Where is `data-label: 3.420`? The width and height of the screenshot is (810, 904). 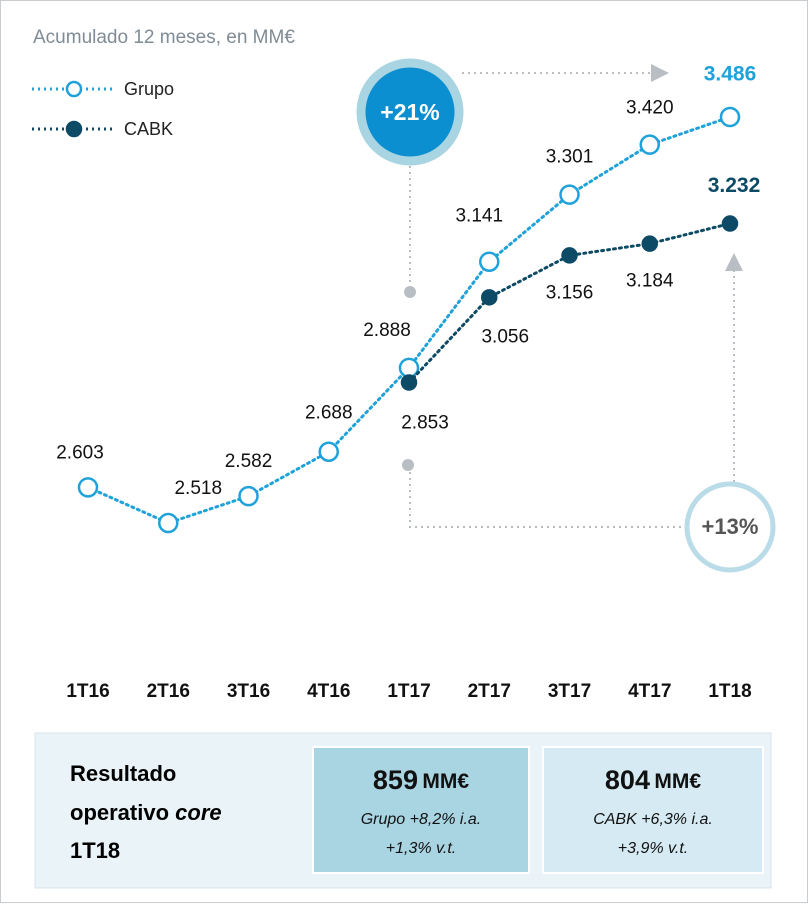 data-label: 3.420 is located at coordinates (650, 108).